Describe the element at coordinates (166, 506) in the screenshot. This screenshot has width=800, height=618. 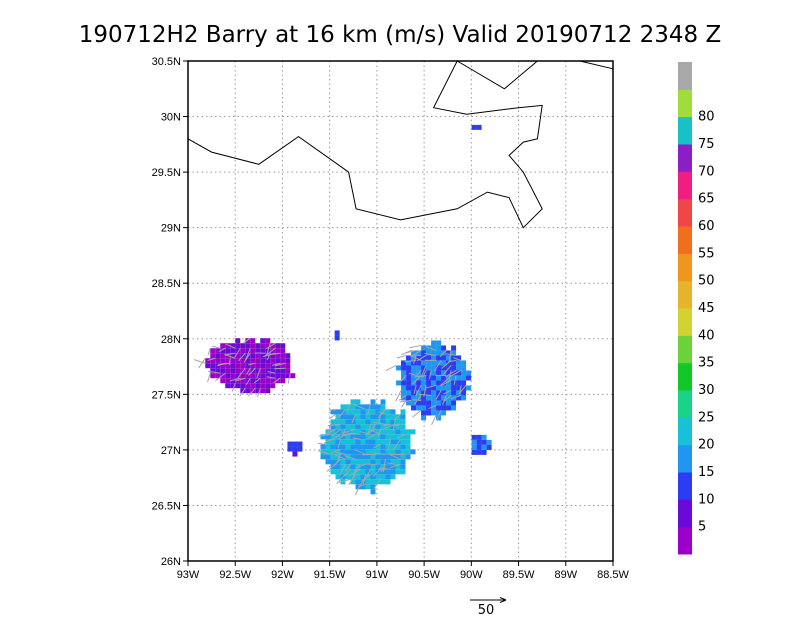
I see `y-tick-label: 26.5N` at that location.